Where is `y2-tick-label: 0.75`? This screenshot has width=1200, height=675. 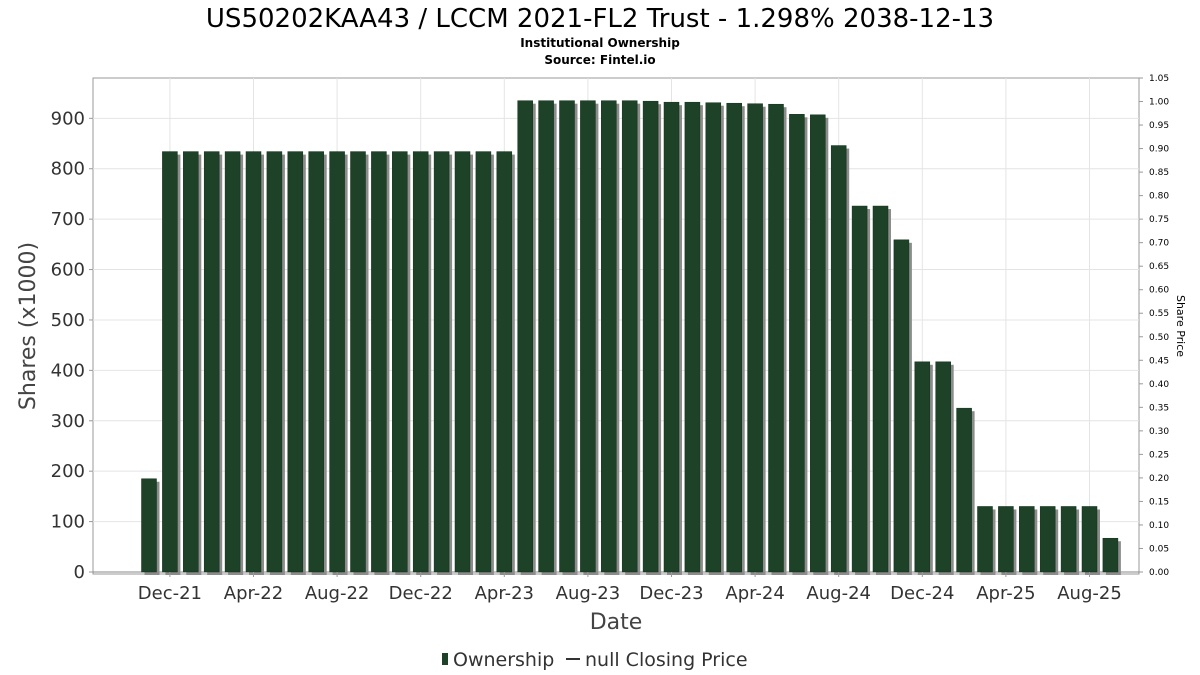 y2-tick-label: 0.75 is located at coordinates (1159, 220).